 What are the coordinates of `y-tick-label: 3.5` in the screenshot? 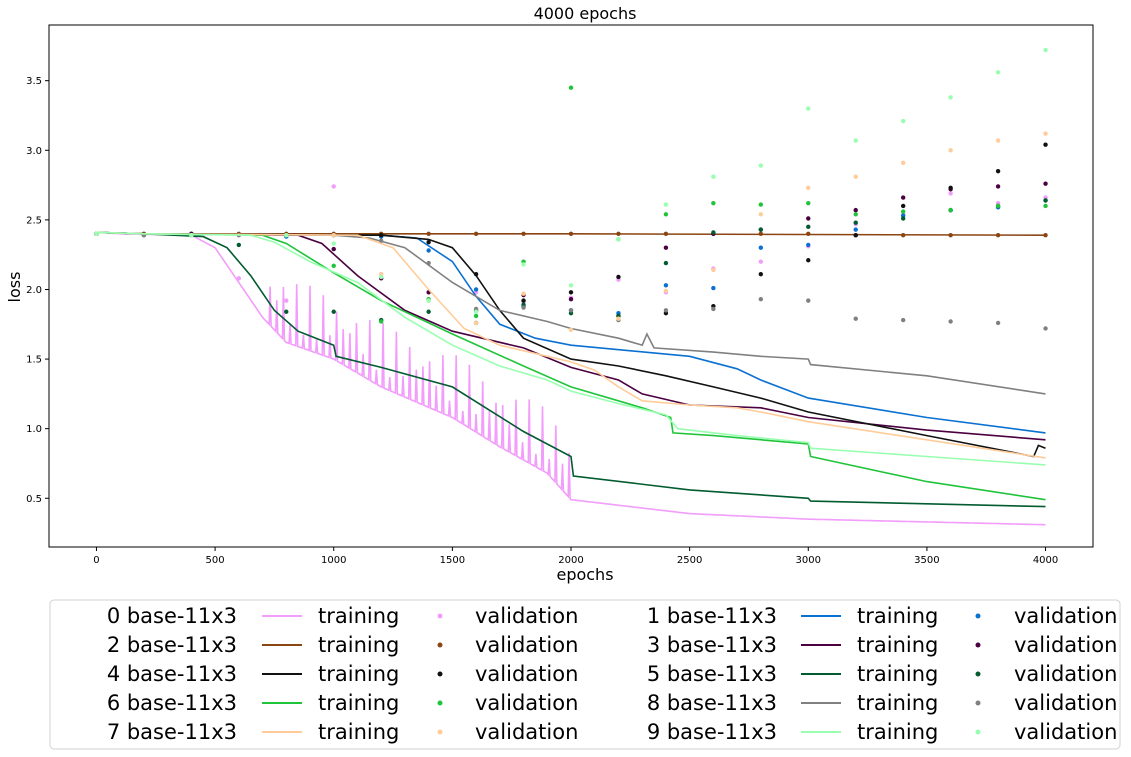 It's located at (34, 81).